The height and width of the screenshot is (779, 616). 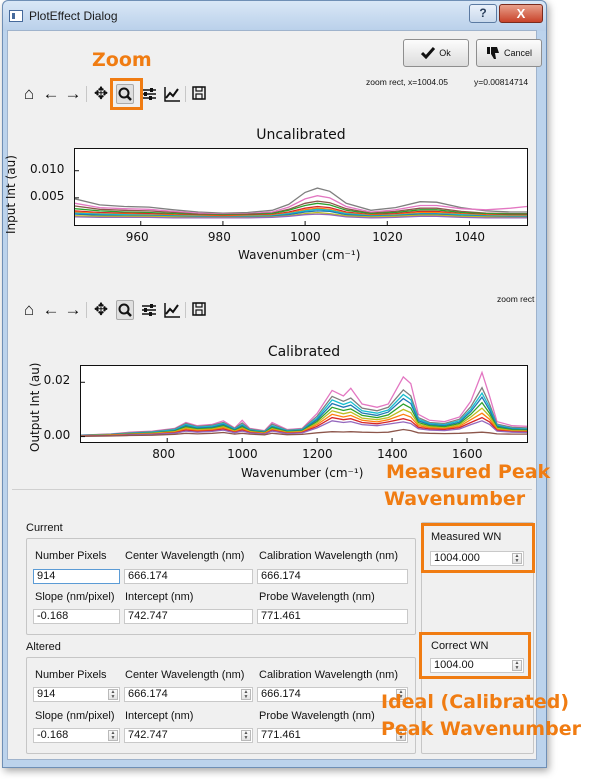 I want to click on help-button: ?, so click(x=483, y=13).